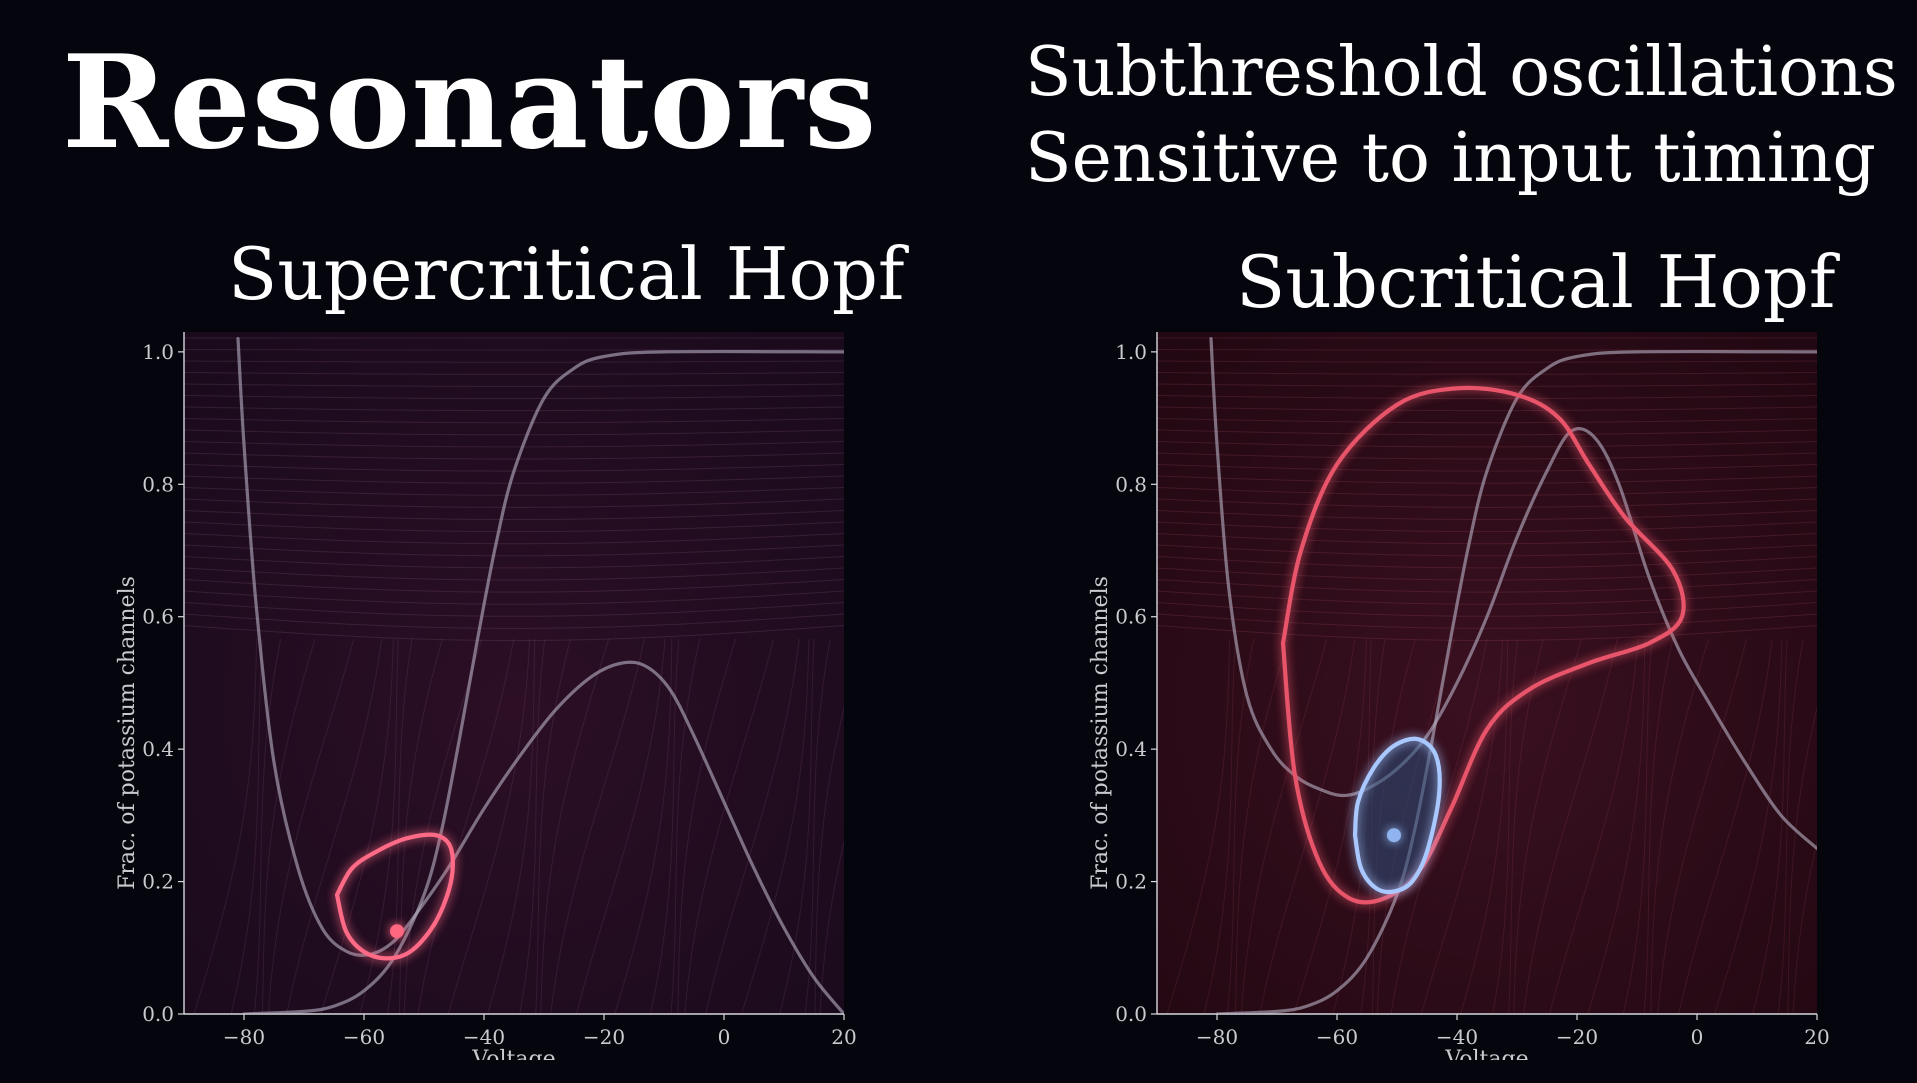 The height and width of the screenshot is (1083, 1917). I want to click on unstable-cycle-fill, so click(1397, 815).